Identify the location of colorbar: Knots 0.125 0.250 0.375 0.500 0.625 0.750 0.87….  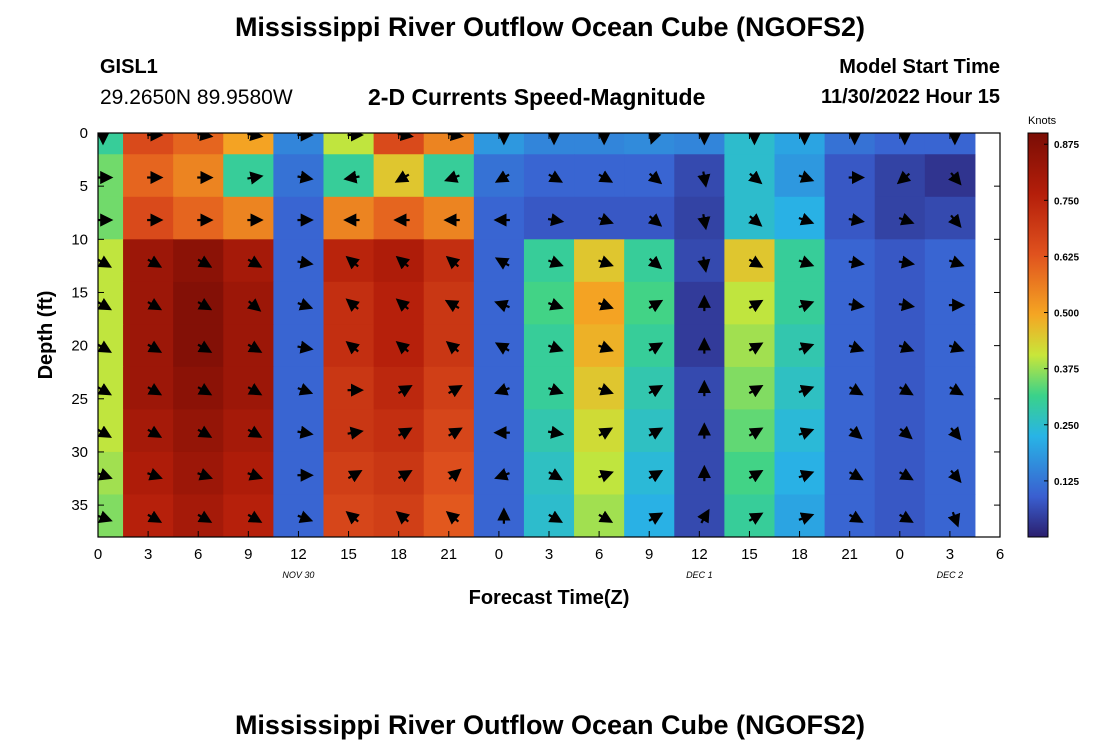
(1053, 326).